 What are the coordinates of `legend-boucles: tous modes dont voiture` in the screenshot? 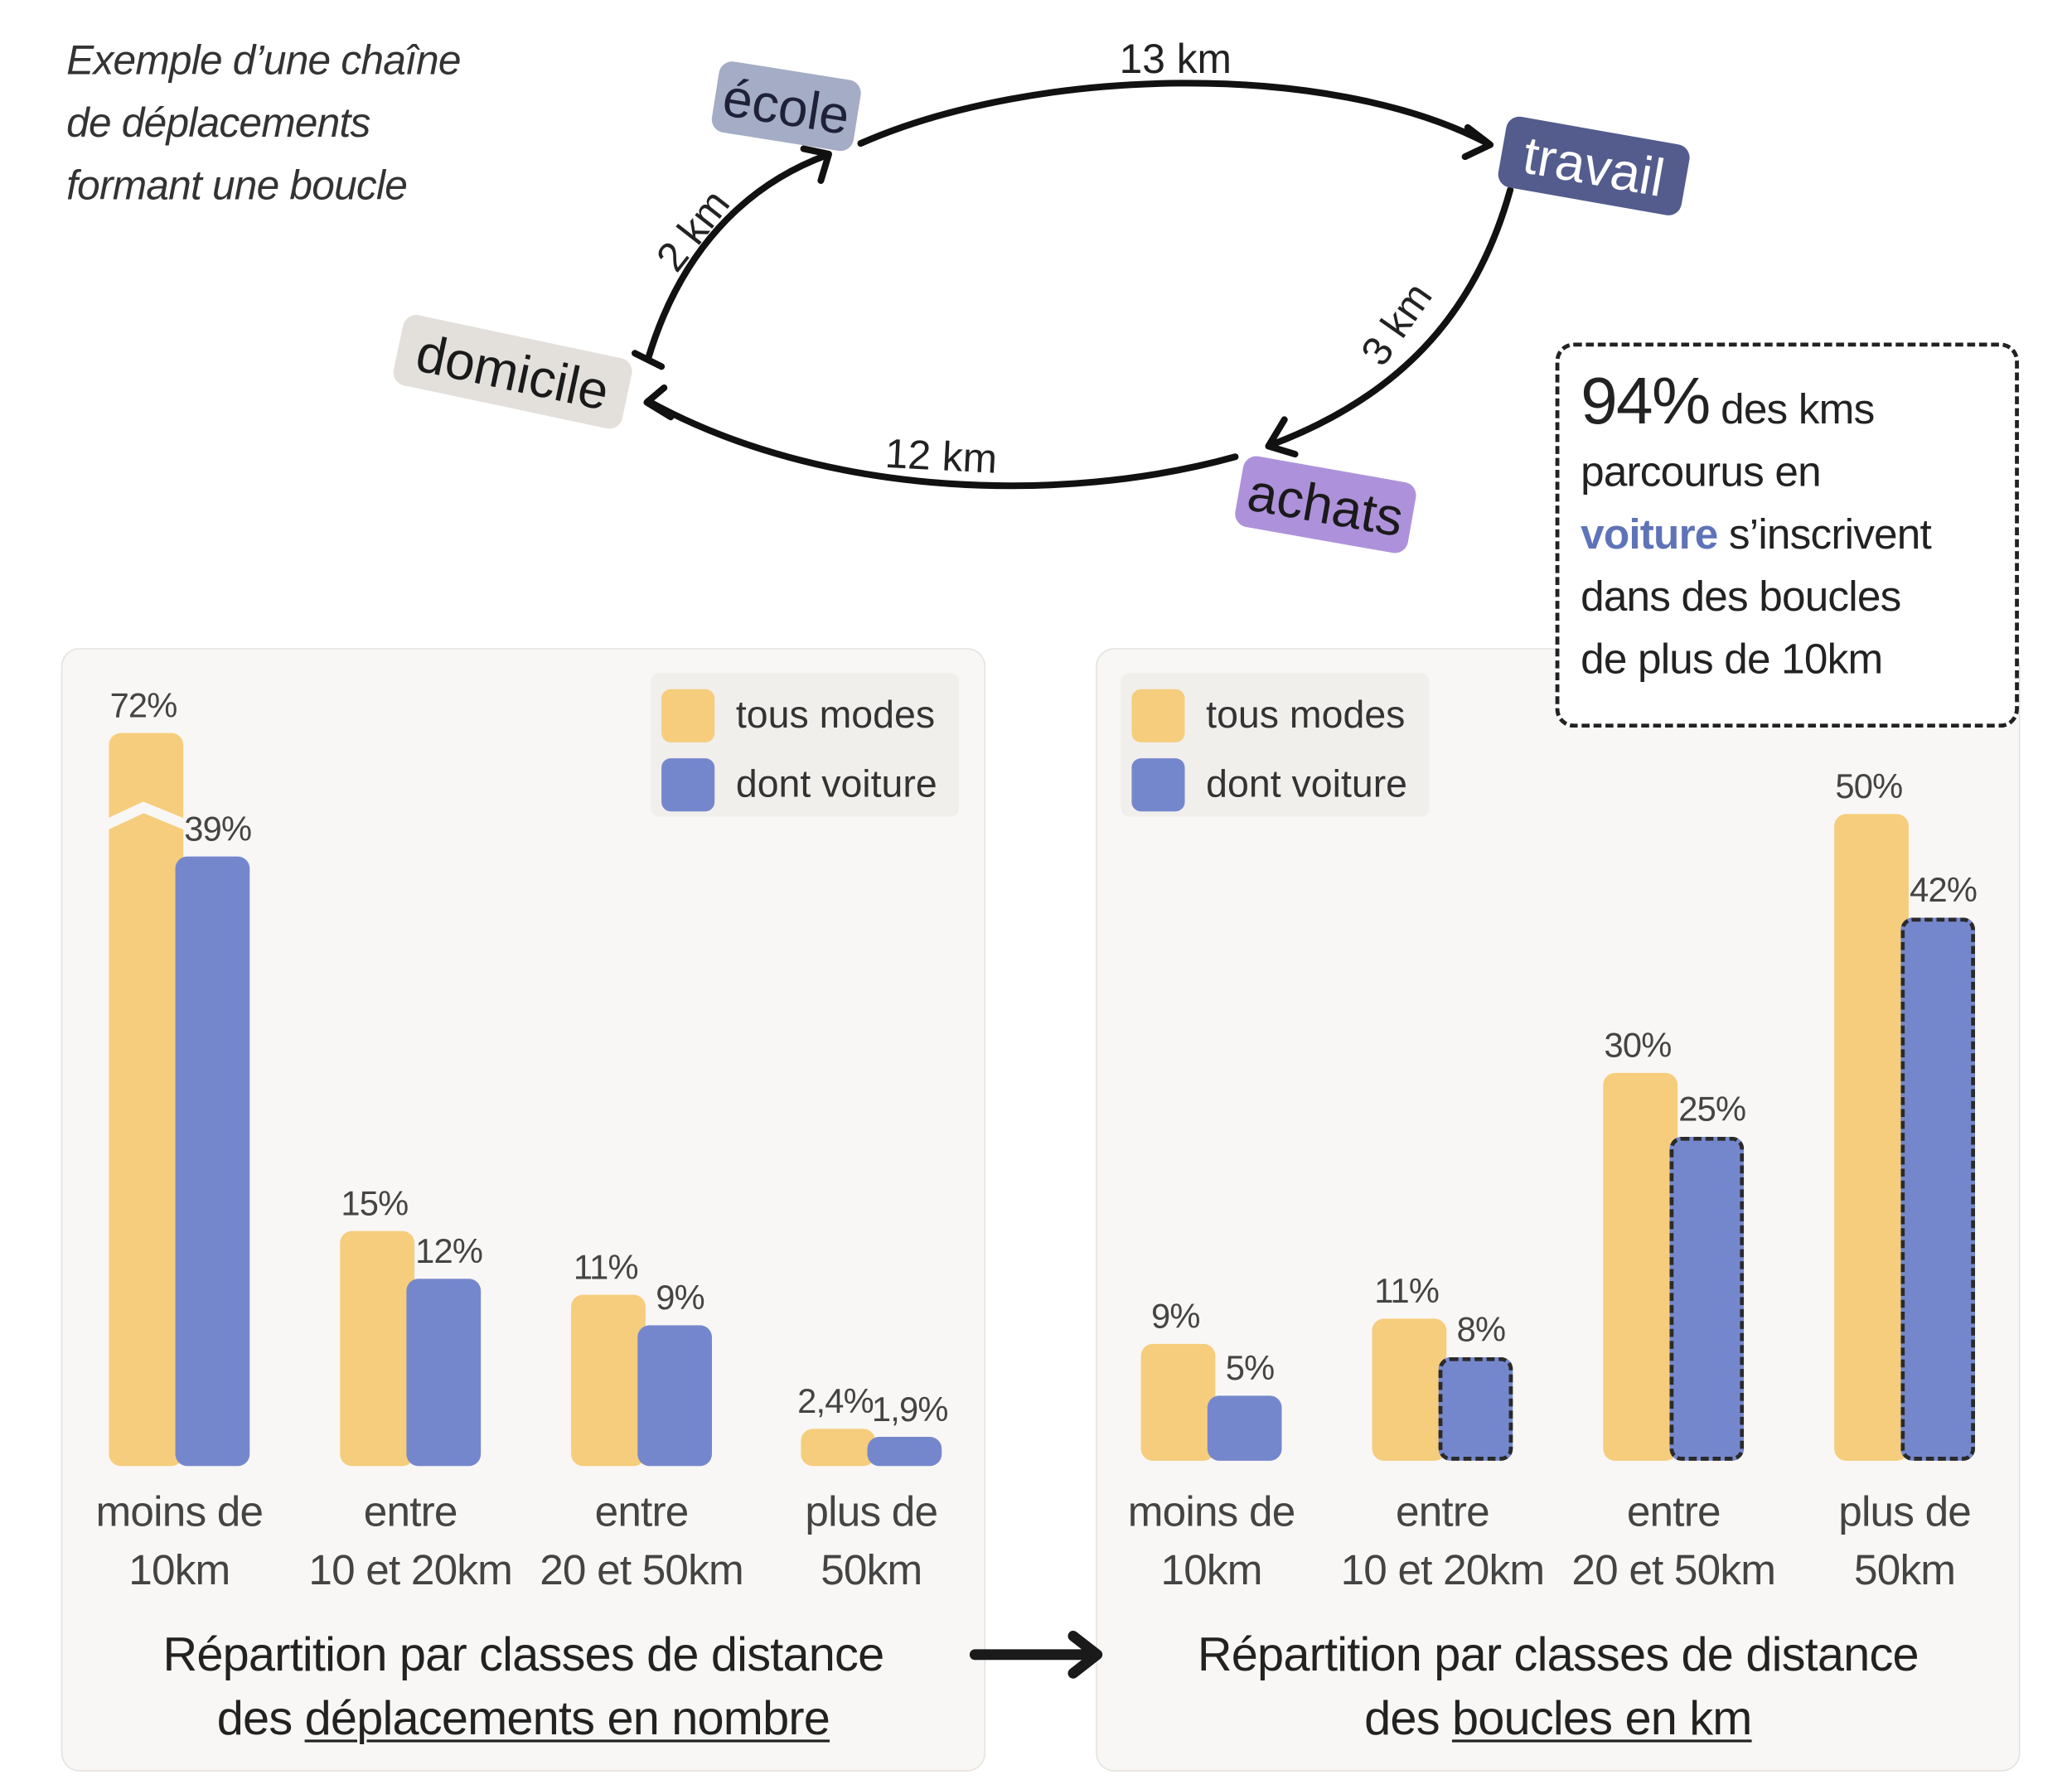 It's located at (1275, 745).